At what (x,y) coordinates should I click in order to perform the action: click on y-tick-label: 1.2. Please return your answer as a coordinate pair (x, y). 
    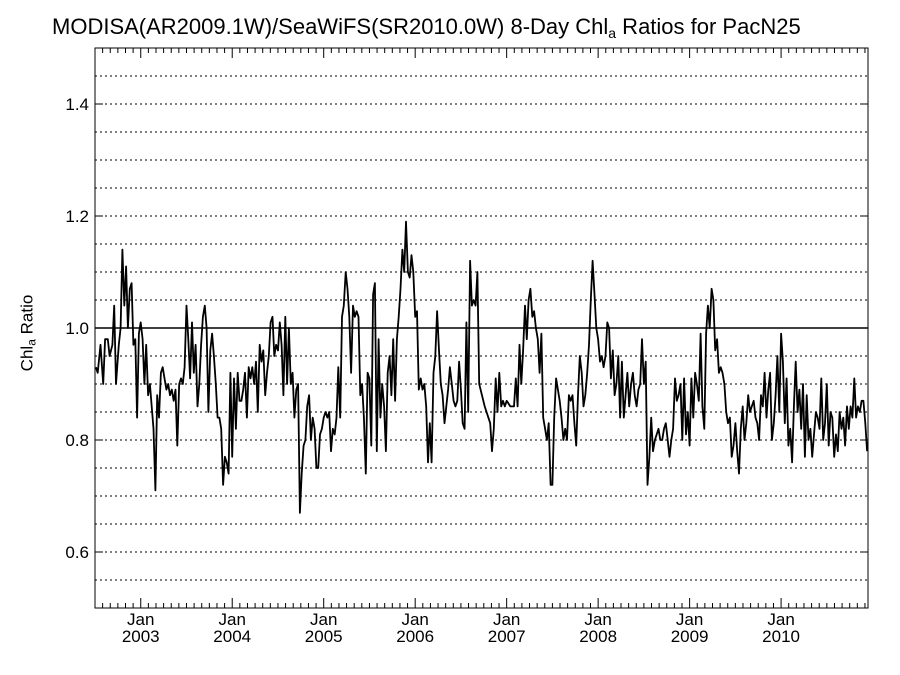
    Looking at the image, I should click on (77, 216).